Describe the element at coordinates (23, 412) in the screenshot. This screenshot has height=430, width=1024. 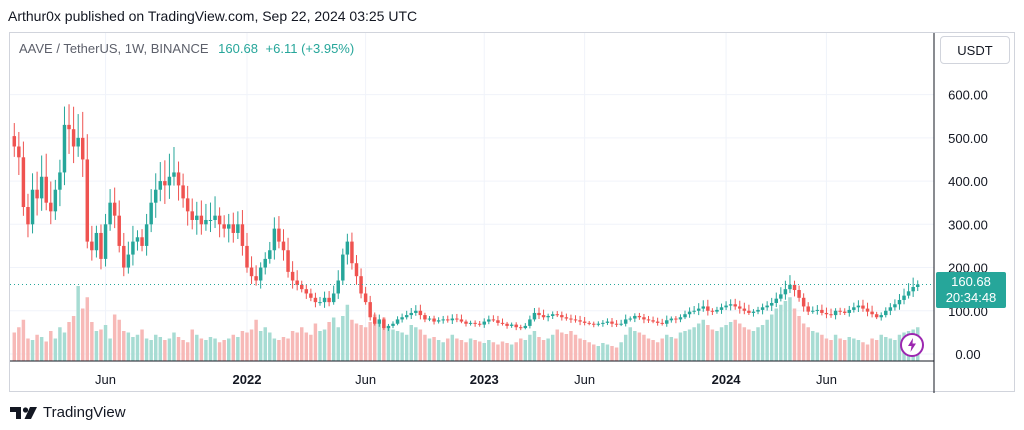
I see `tradingview-logo-icon` at that location.